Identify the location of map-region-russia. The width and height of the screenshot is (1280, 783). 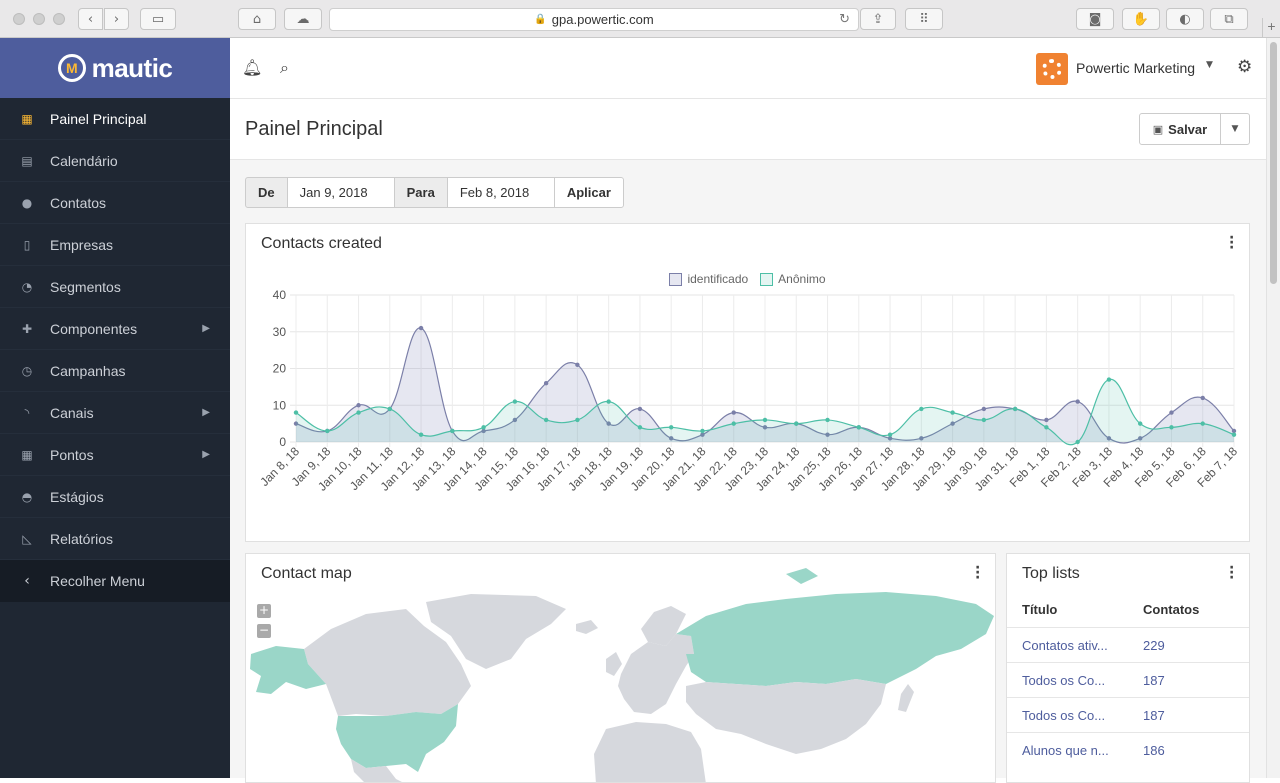
(835, 639).